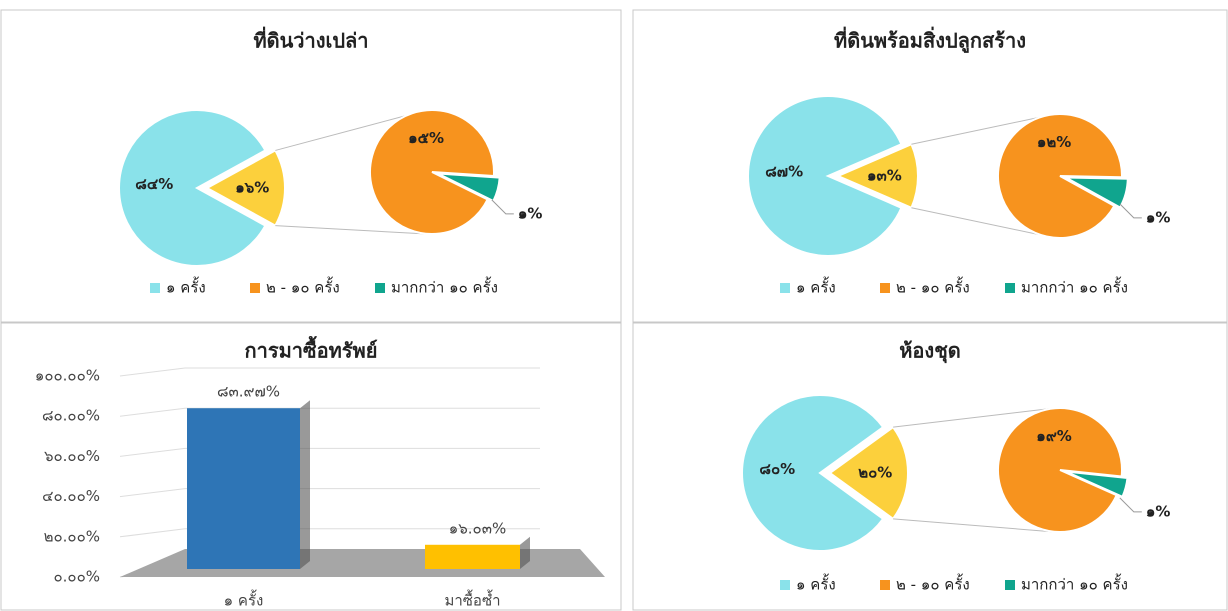 The height and width of the screenshot is (611, 1228). Describe the element at coordinates (930, 351) in the screenshot. I see `chart-title: ห้องชุด` at that location.